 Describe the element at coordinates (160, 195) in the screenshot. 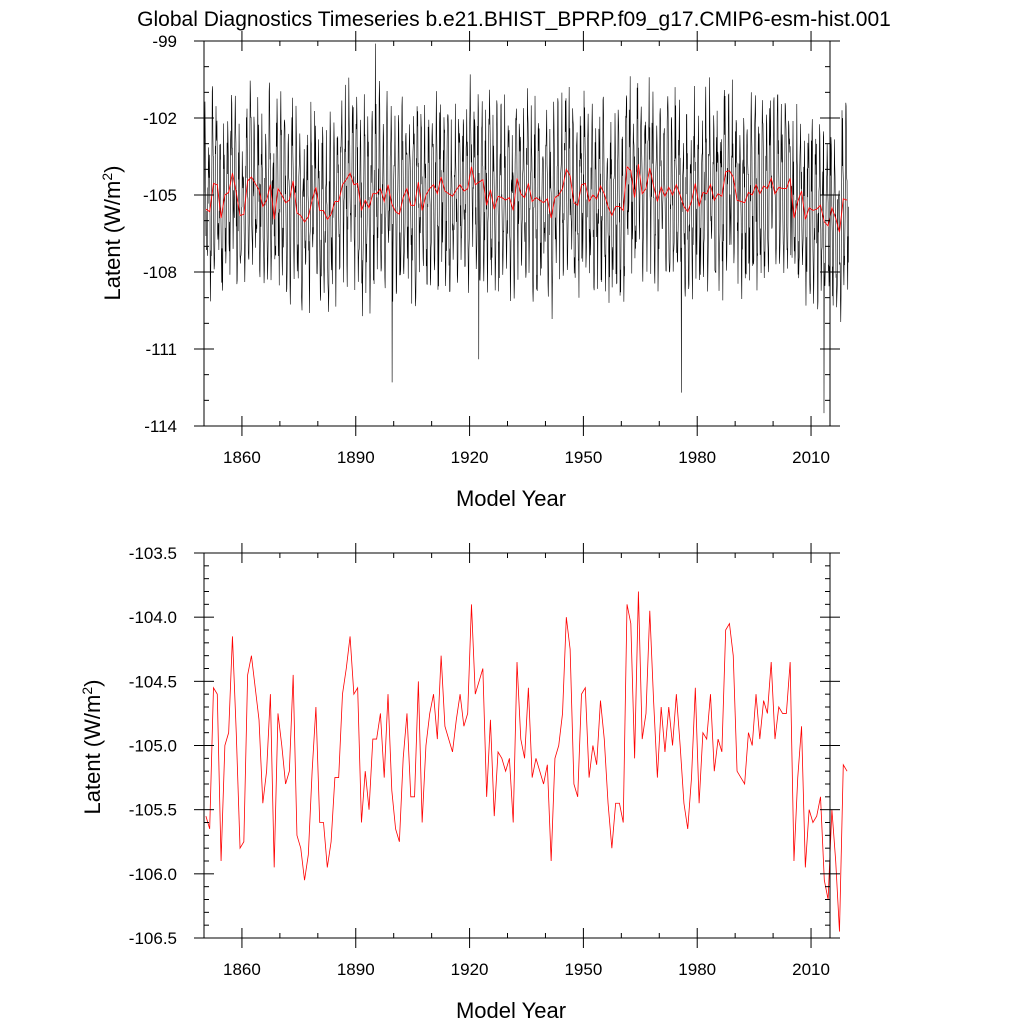

I see `y-tick-label: -105` at that location.